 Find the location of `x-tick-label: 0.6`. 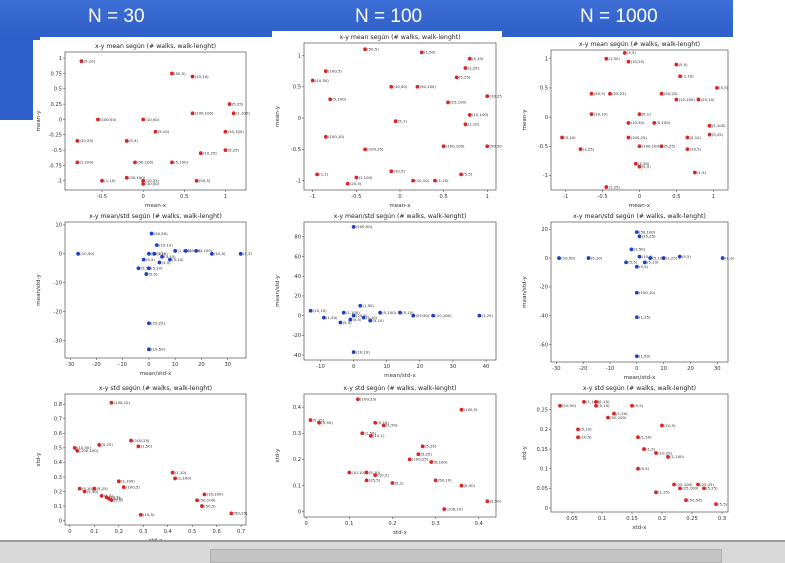

x-tick-label: 0.6 is located at coordinates (217, 532).